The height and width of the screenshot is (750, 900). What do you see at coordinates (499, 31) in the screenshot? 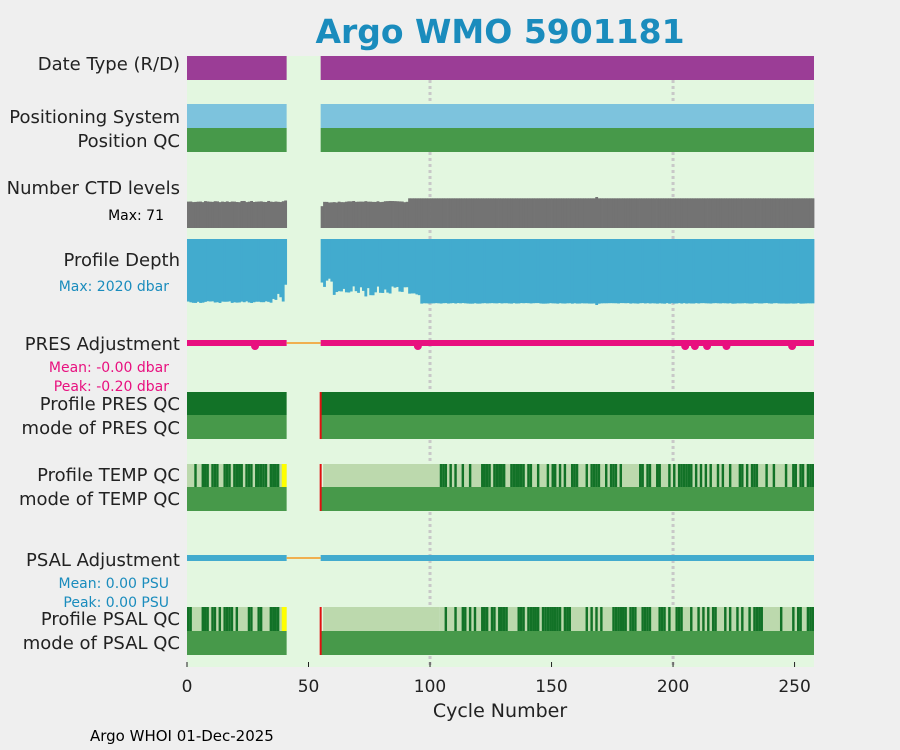
I see `chart-title: Argo WMO 5901181` at bounding box center [499, 31].